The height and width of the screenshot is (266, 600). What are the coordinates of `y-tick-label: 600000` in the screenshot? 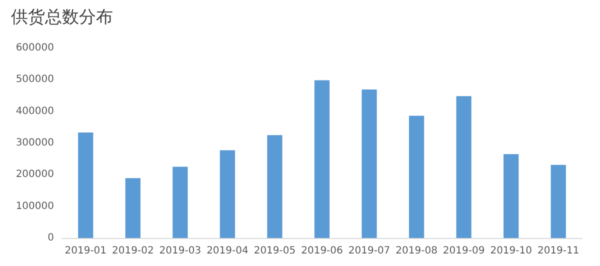 It's located at (35, 48).